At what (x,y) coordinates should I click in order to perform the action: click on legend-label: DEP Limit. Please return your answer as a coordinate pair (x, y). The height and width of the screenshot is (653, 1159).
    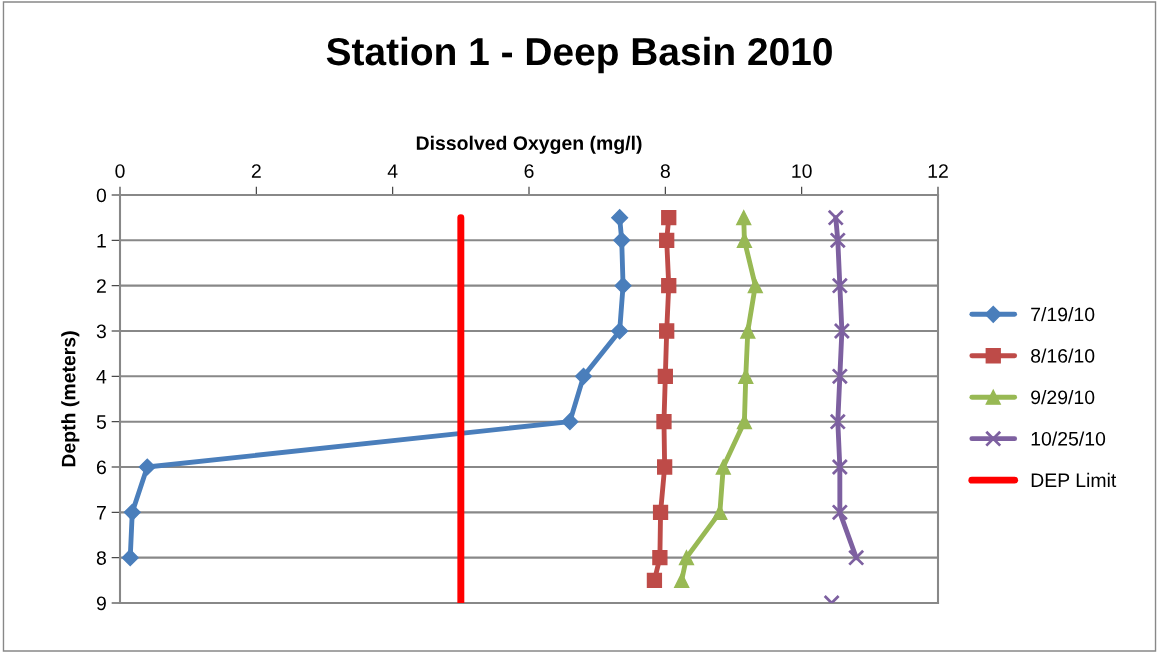
    Looking at the image, I should click on (1074, 480).